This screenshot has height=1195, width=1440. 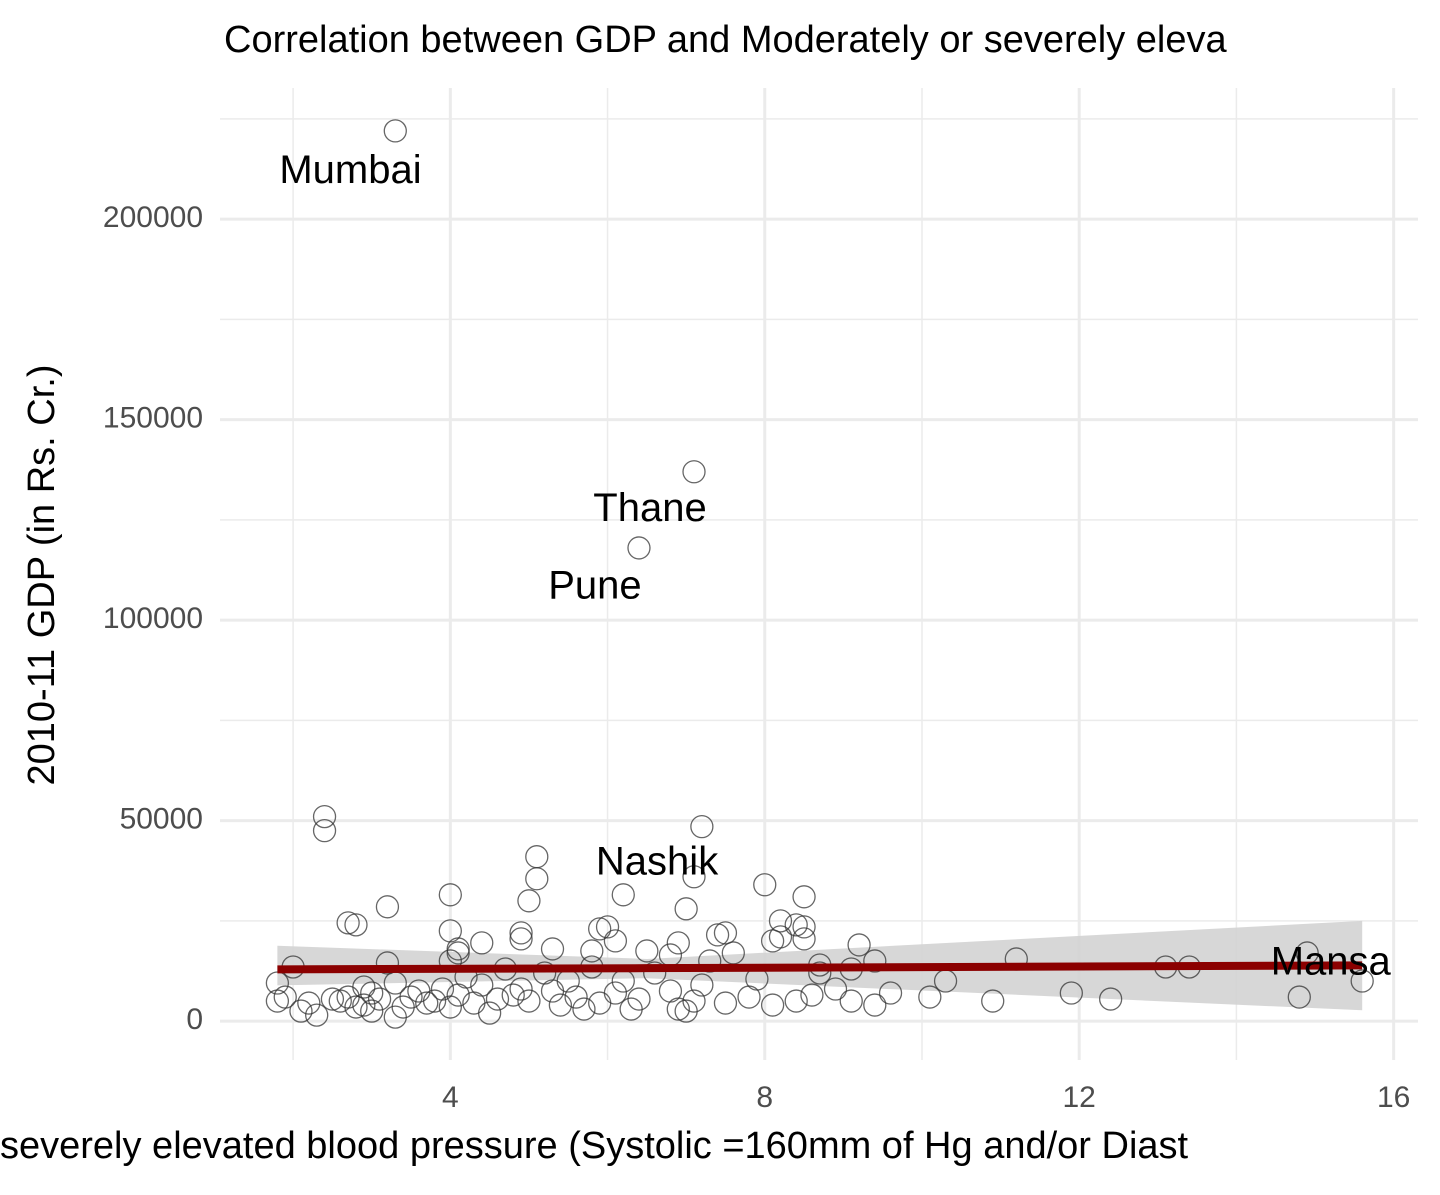 I want to click on y-tick-label: 50000, so click(x=161, y=819).